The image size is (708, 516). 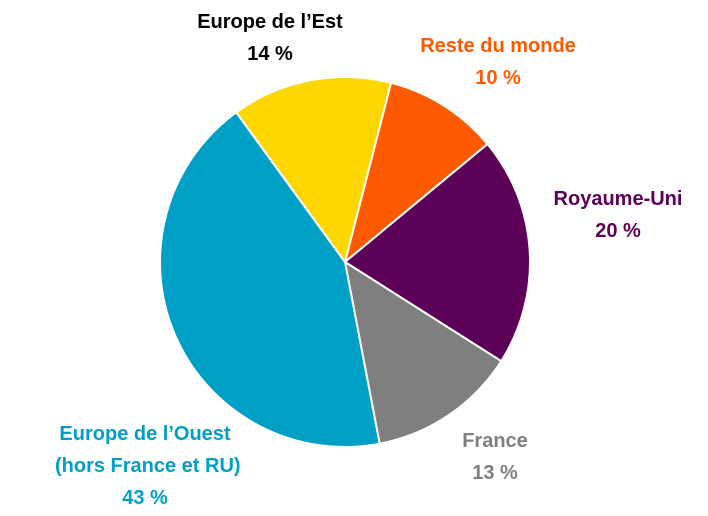 What do you see at coordinates (495, 473) in the screenshot?
I see `slice-value-label: 13 %` at bounding box center [495, 473].